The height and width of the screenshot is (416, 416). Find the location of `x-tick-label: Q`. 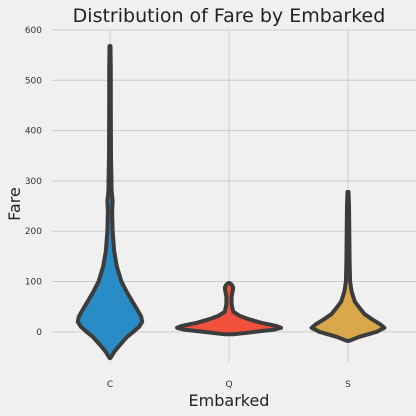

x-tick-label: Q is located at coordinates (228, 385).